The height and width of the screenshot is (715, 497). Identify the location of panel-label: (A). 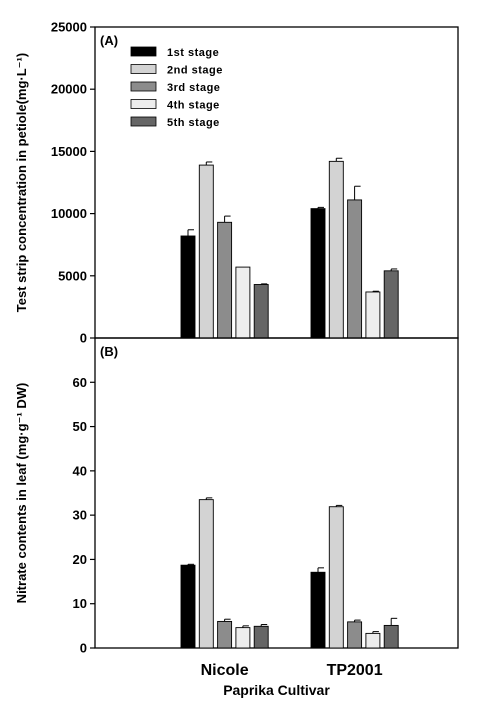
(109, 40).